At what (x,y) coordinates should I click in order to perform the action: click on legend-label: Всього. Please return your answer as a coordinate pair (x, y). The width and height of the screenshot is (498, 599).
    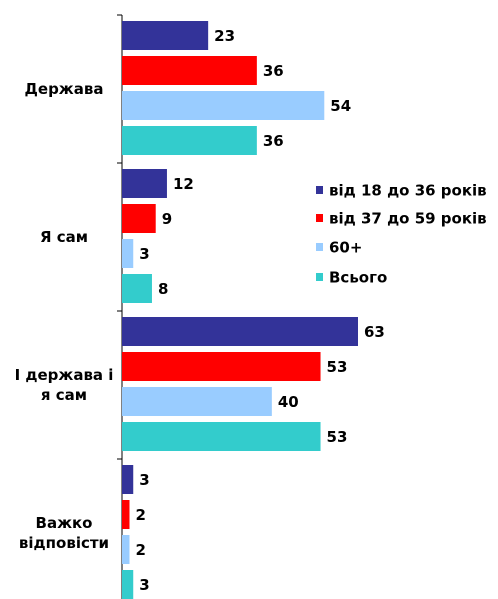
    Looking at the image, I should click on (358, 278).